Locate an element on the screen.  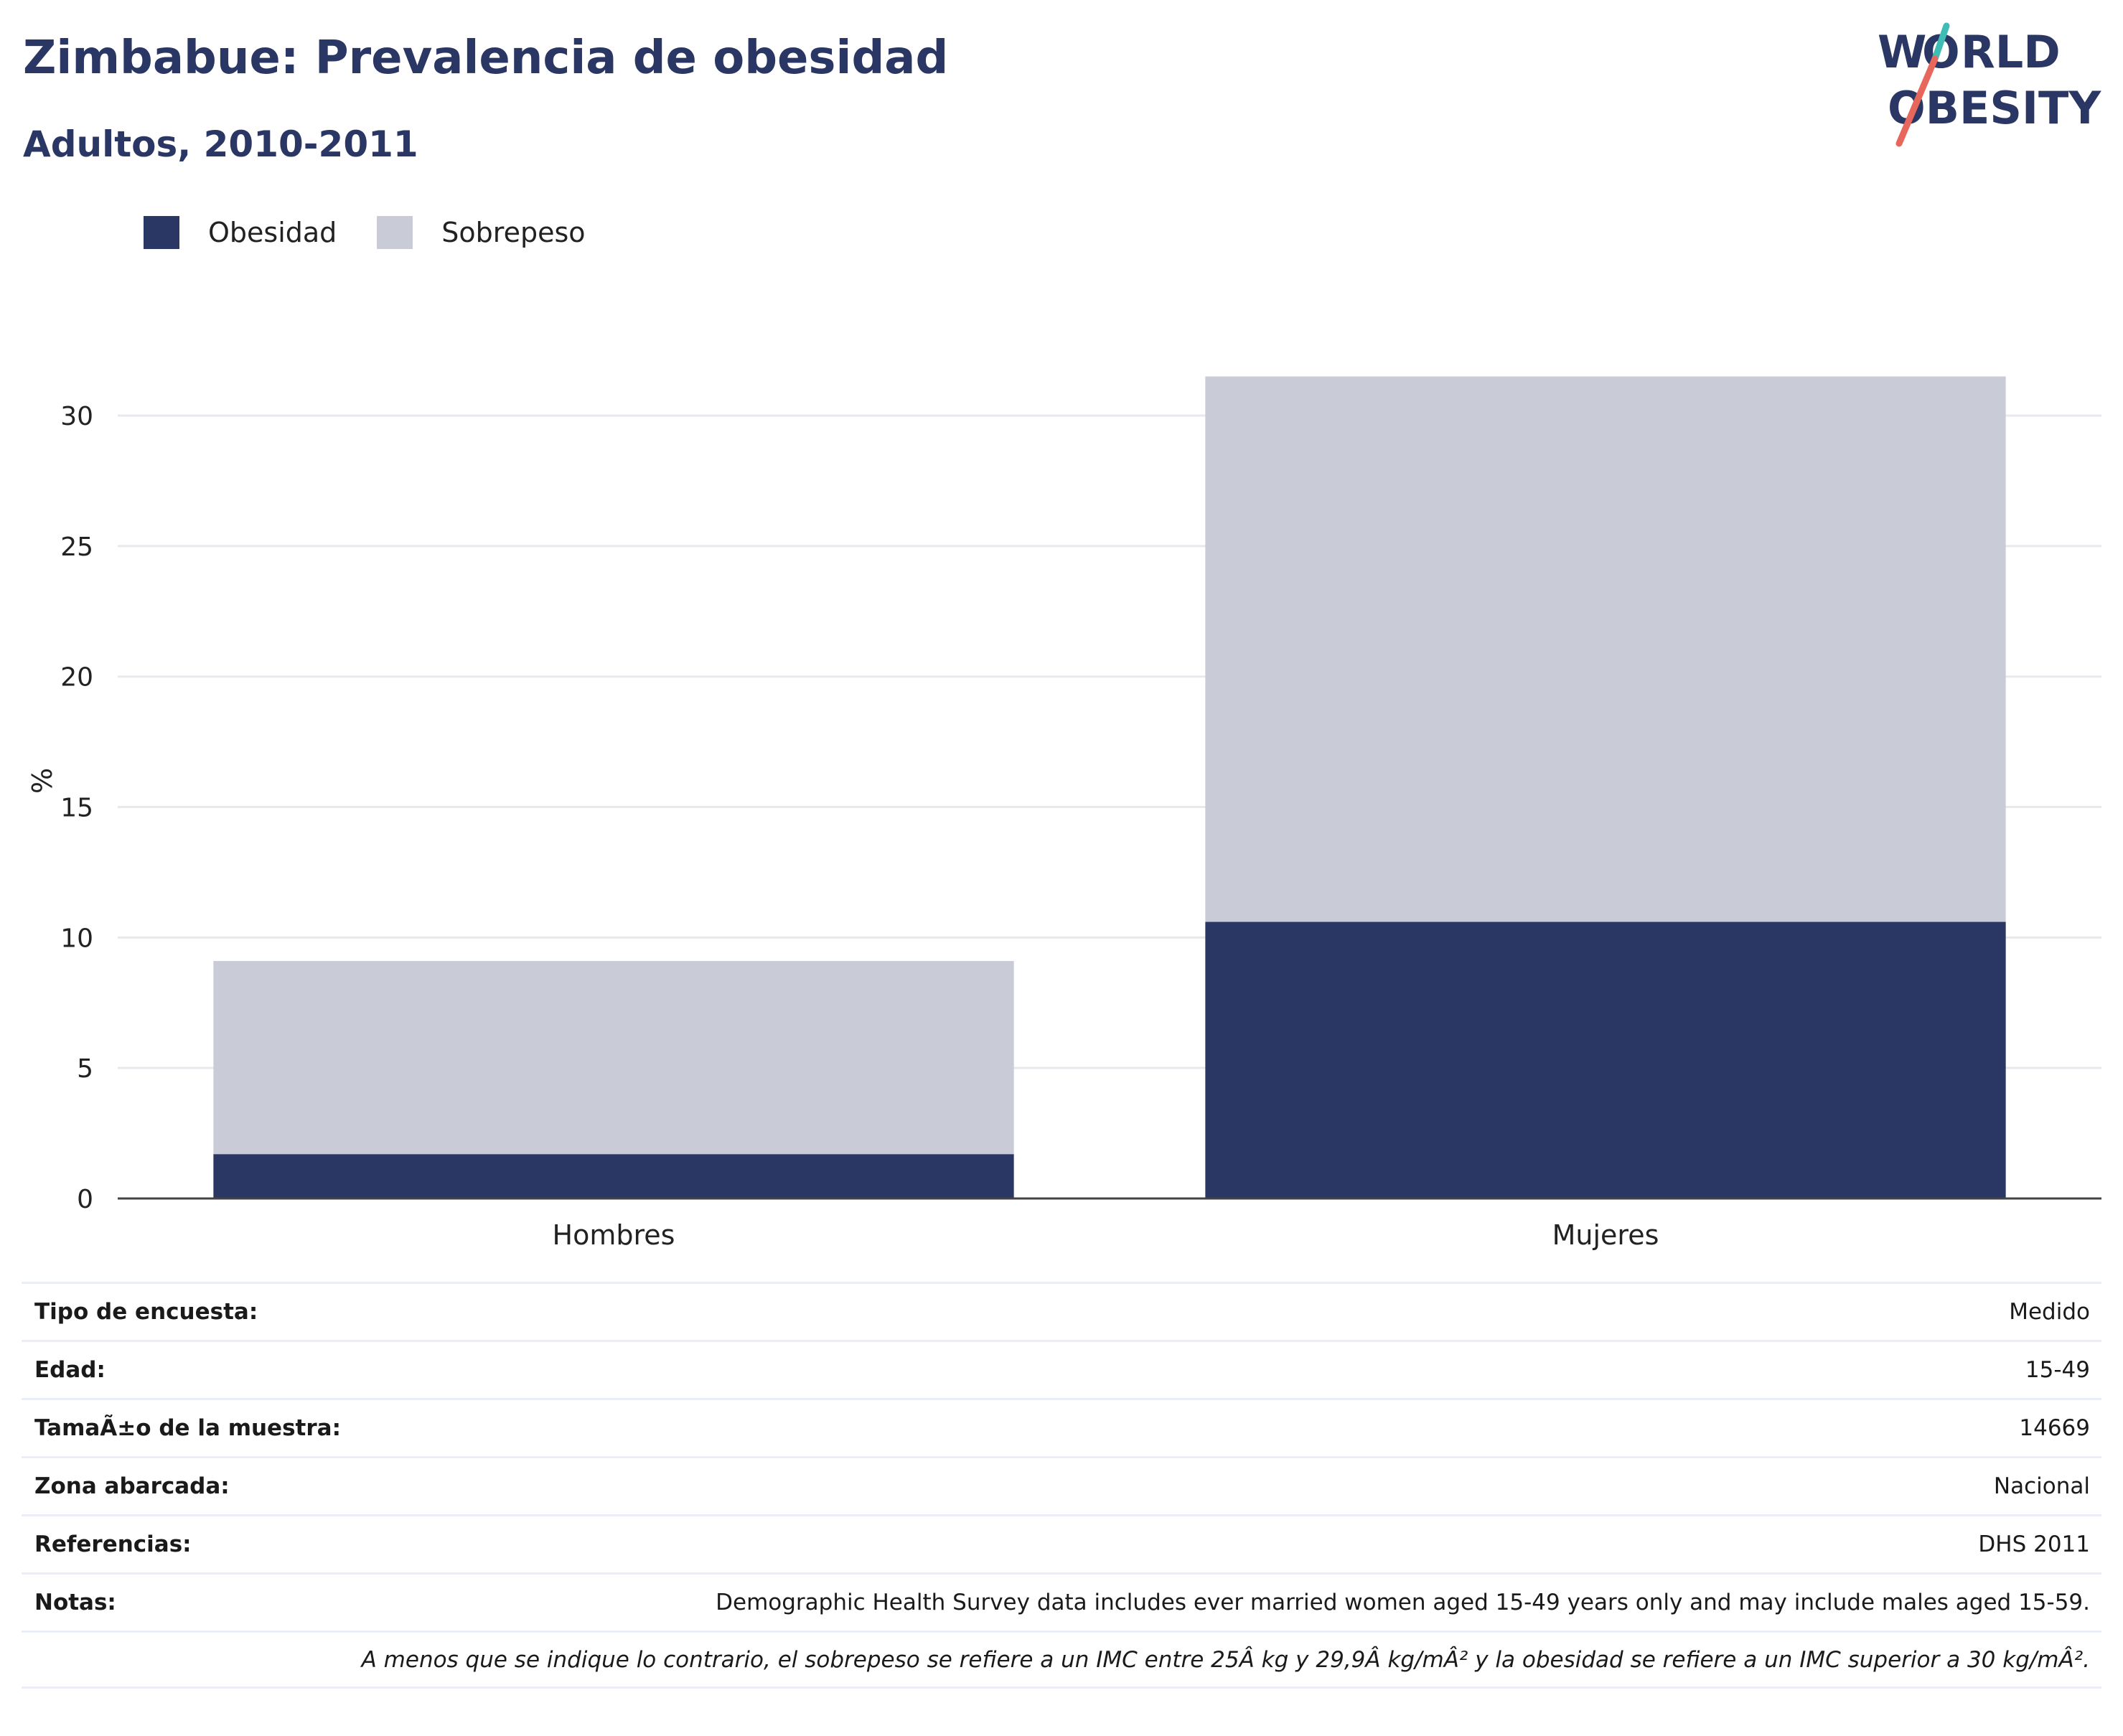
row-key: Referencias: is located at coordinates (113, 1544).